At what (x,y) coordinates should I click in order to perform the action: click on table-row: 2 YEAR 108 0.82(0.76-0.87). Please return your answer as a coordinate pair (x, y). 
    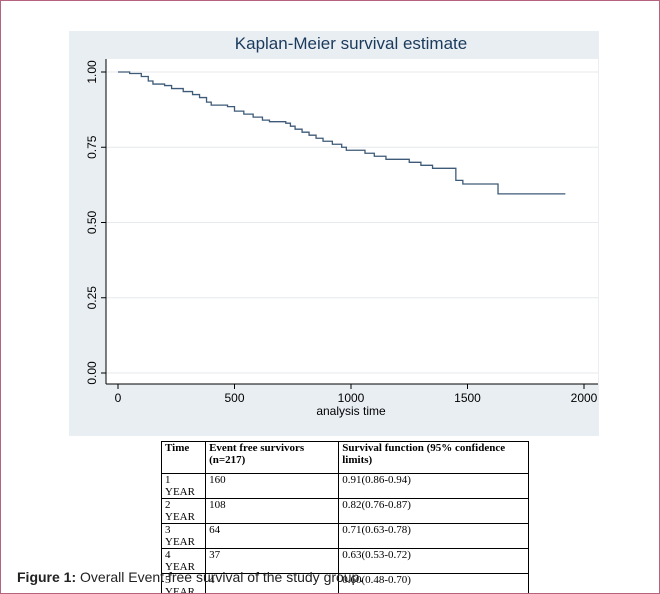
    Looking at the image, I should click on (344, 511).